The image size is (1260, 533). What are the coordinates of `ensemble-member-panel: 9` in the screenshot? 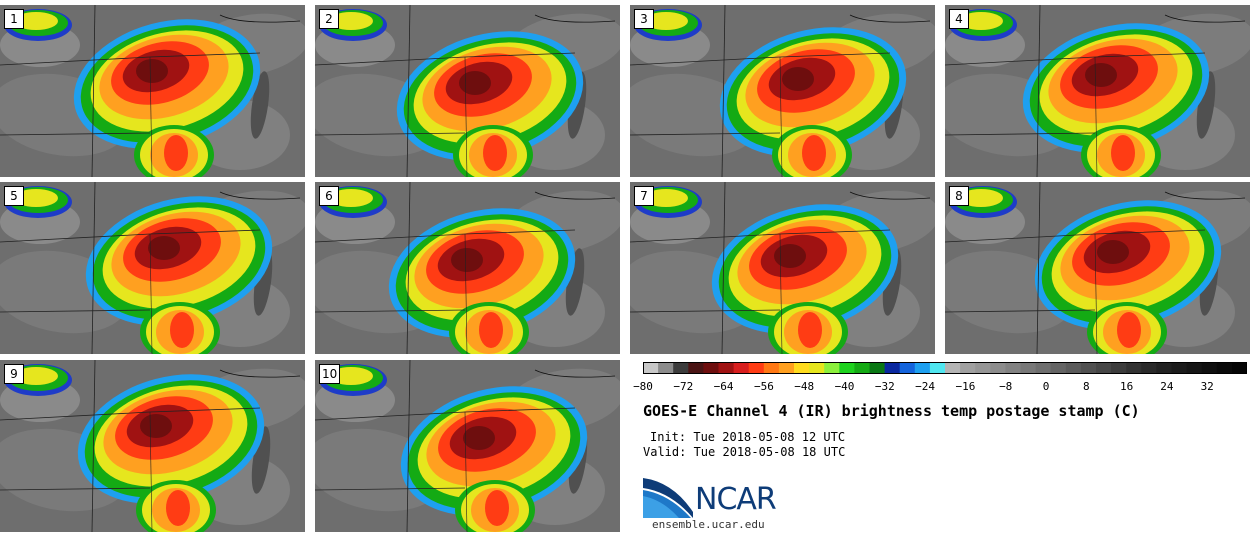 It's located at (152, 446).